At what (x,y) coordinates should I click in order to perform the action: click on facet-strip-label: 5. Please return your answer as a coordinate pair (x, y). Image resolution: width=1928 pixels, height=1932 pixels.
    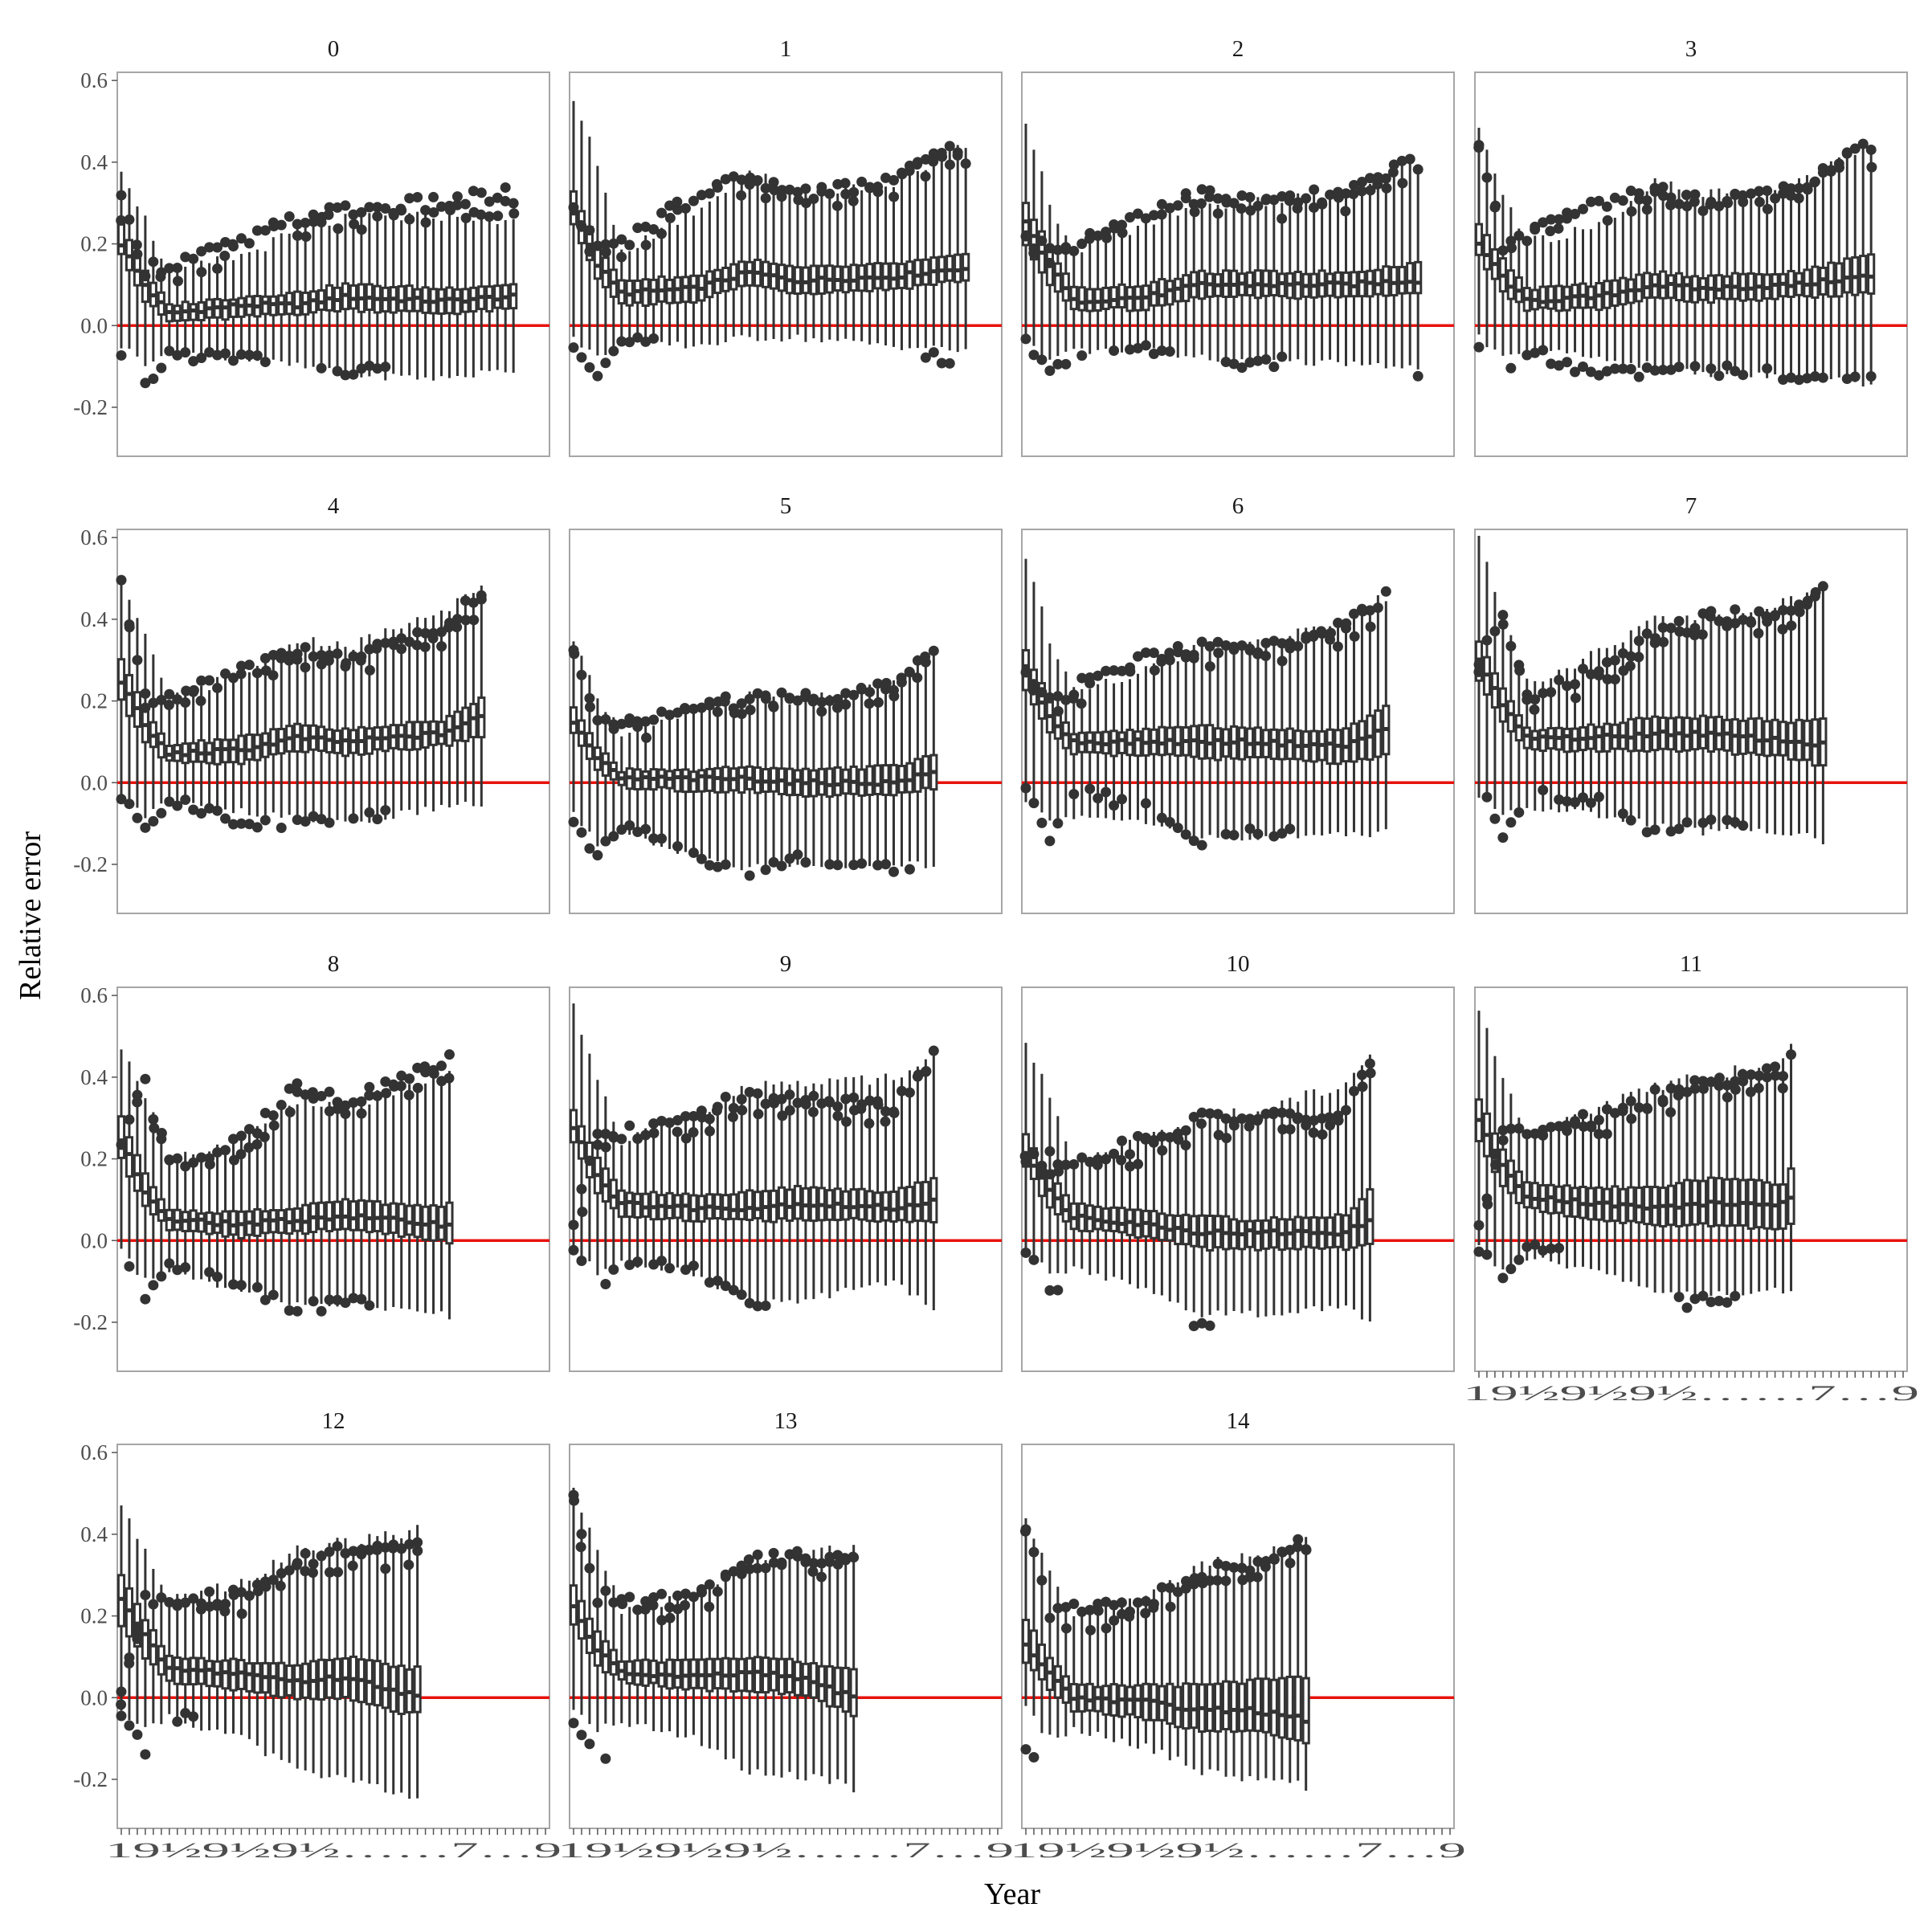
    Looking at the image, I should click on (786, 506).